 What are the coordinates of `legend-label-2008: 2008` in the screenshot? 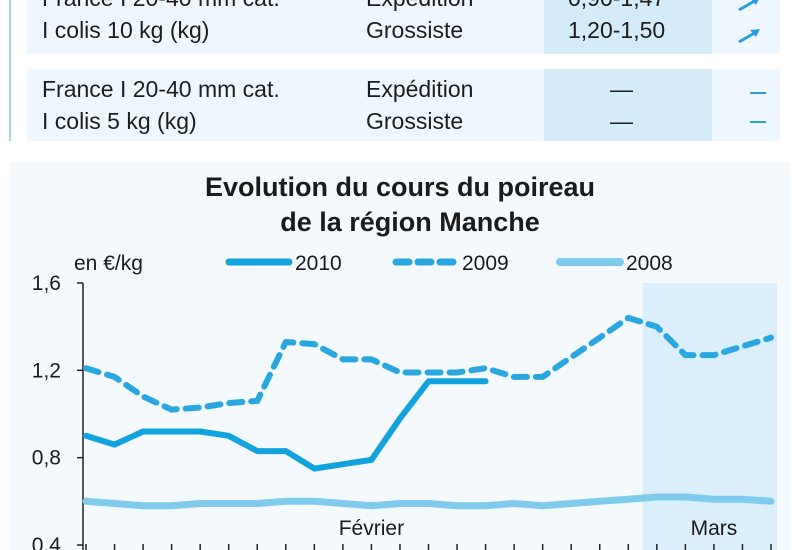 It's located at (649, 263).